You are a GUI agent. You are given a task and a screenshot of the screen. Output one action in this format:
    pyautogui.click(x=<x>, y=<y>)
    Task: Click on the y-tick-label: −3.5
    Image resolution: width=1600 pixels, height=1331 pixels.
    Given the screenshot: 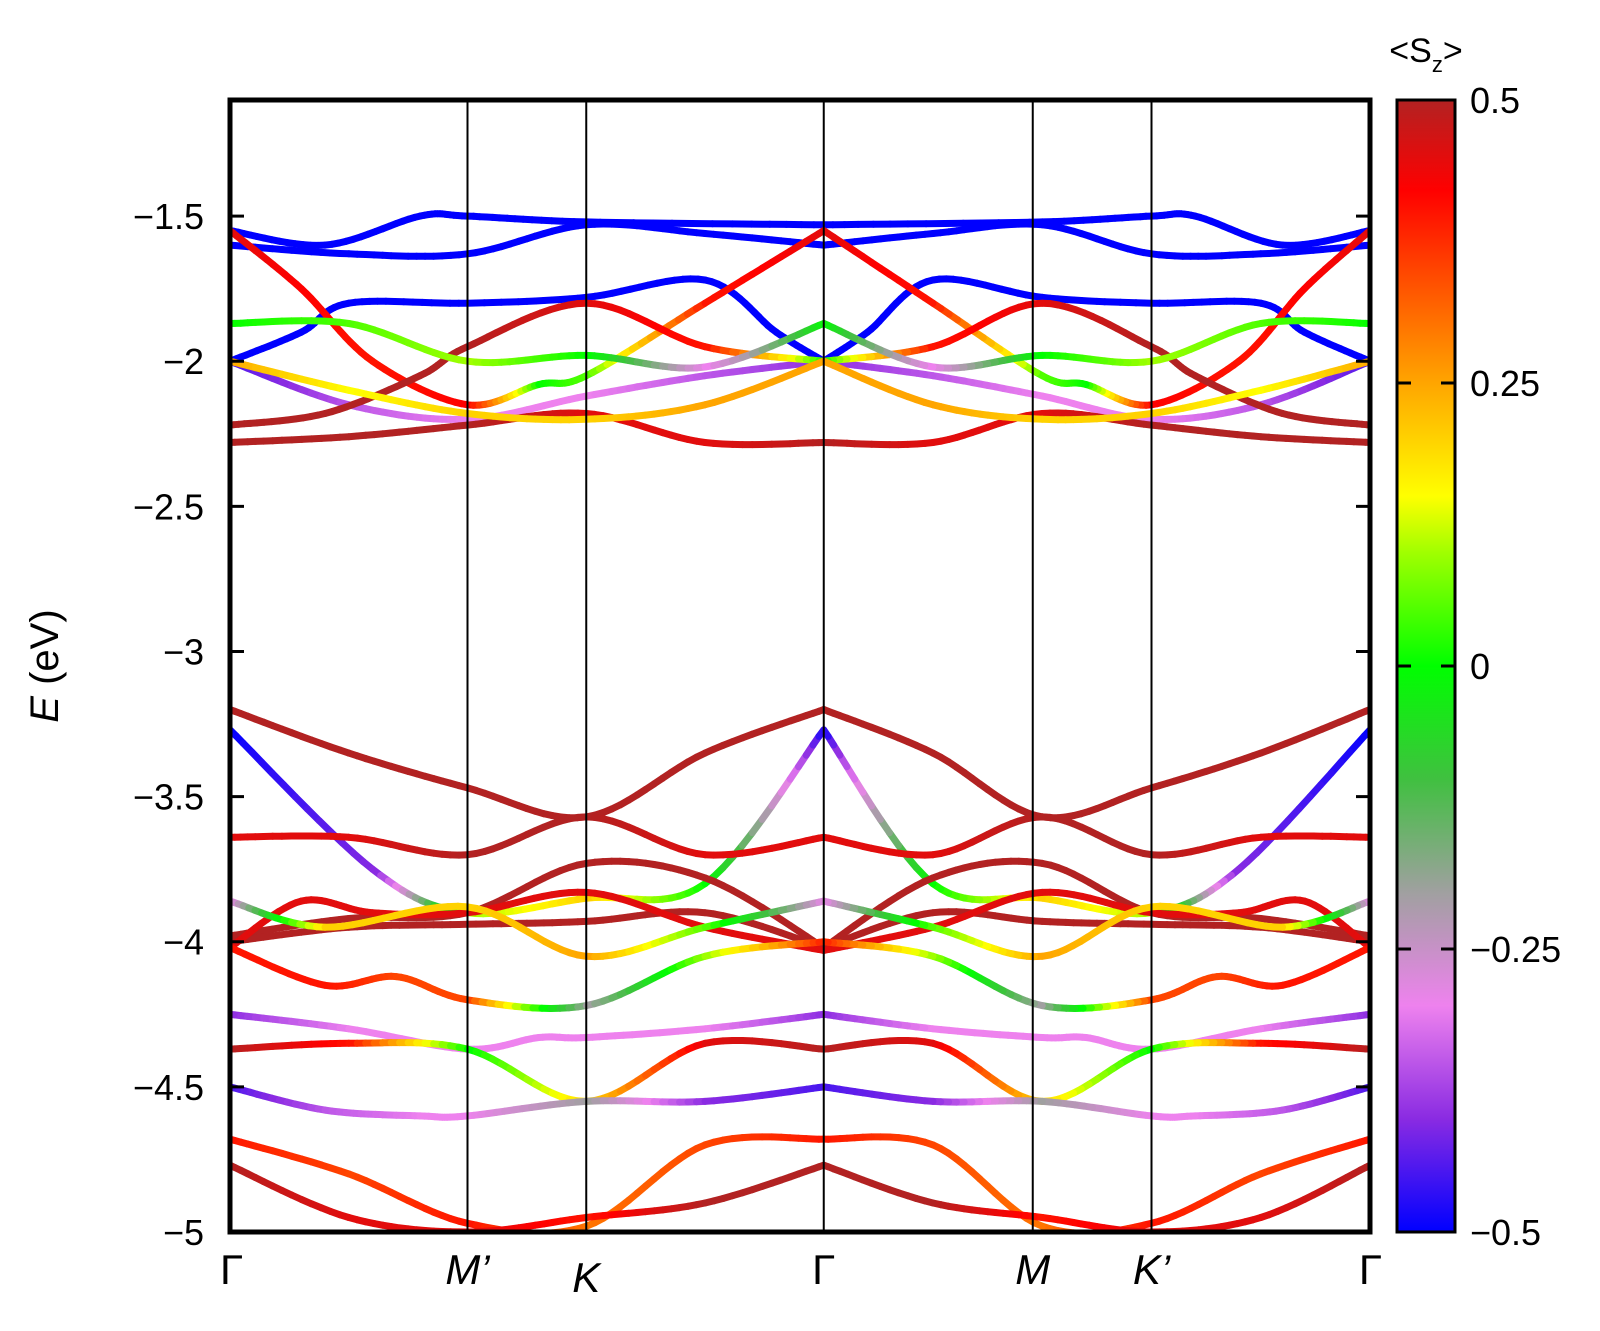 What is the action you would take?
    pyautogui.click(x=168, y=797)
    